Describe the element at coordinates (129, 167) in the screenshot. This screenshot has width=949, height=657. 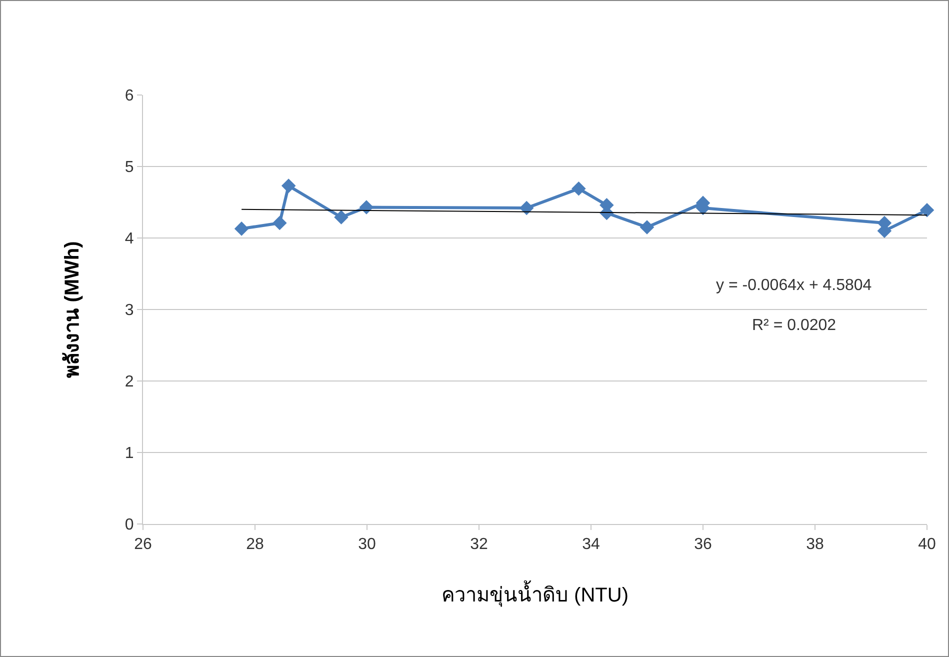
I see `y-tick-label: 5` at that location.